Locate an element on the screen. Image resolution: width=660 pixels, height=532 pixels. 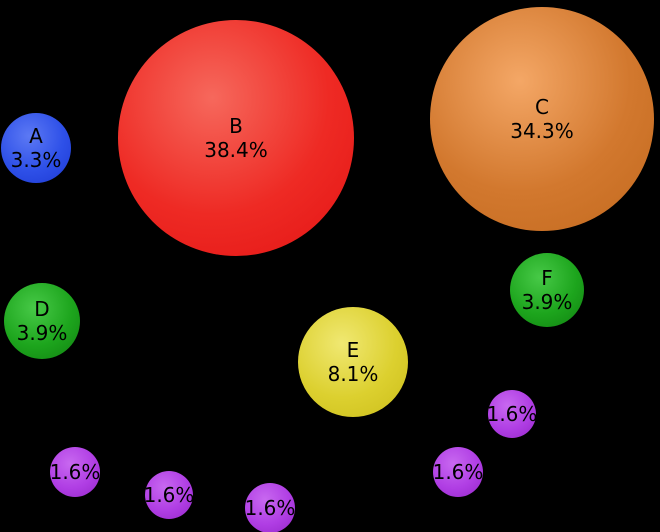
bubble-label: A 3.3% is located at coordinates (36, 148).